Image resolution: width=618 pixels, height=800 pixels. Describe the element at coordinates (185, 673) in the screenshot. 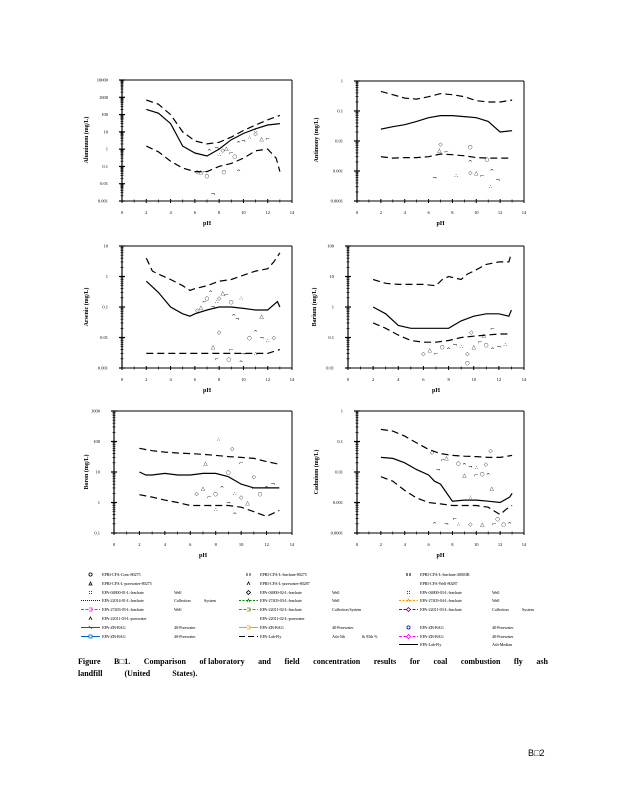

I see `caption-word: States).` at that location.